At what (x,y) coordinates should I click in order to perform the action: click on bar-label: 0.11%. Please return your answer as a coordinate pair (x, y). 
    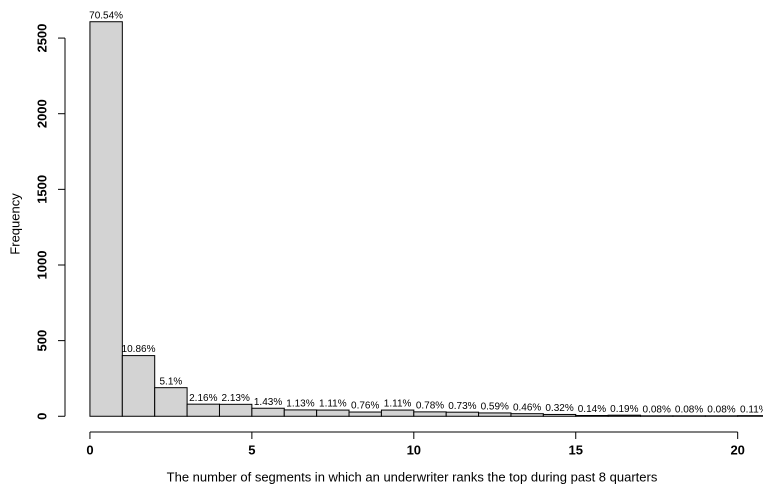
    Looking at the image, I should click on (751, 409).